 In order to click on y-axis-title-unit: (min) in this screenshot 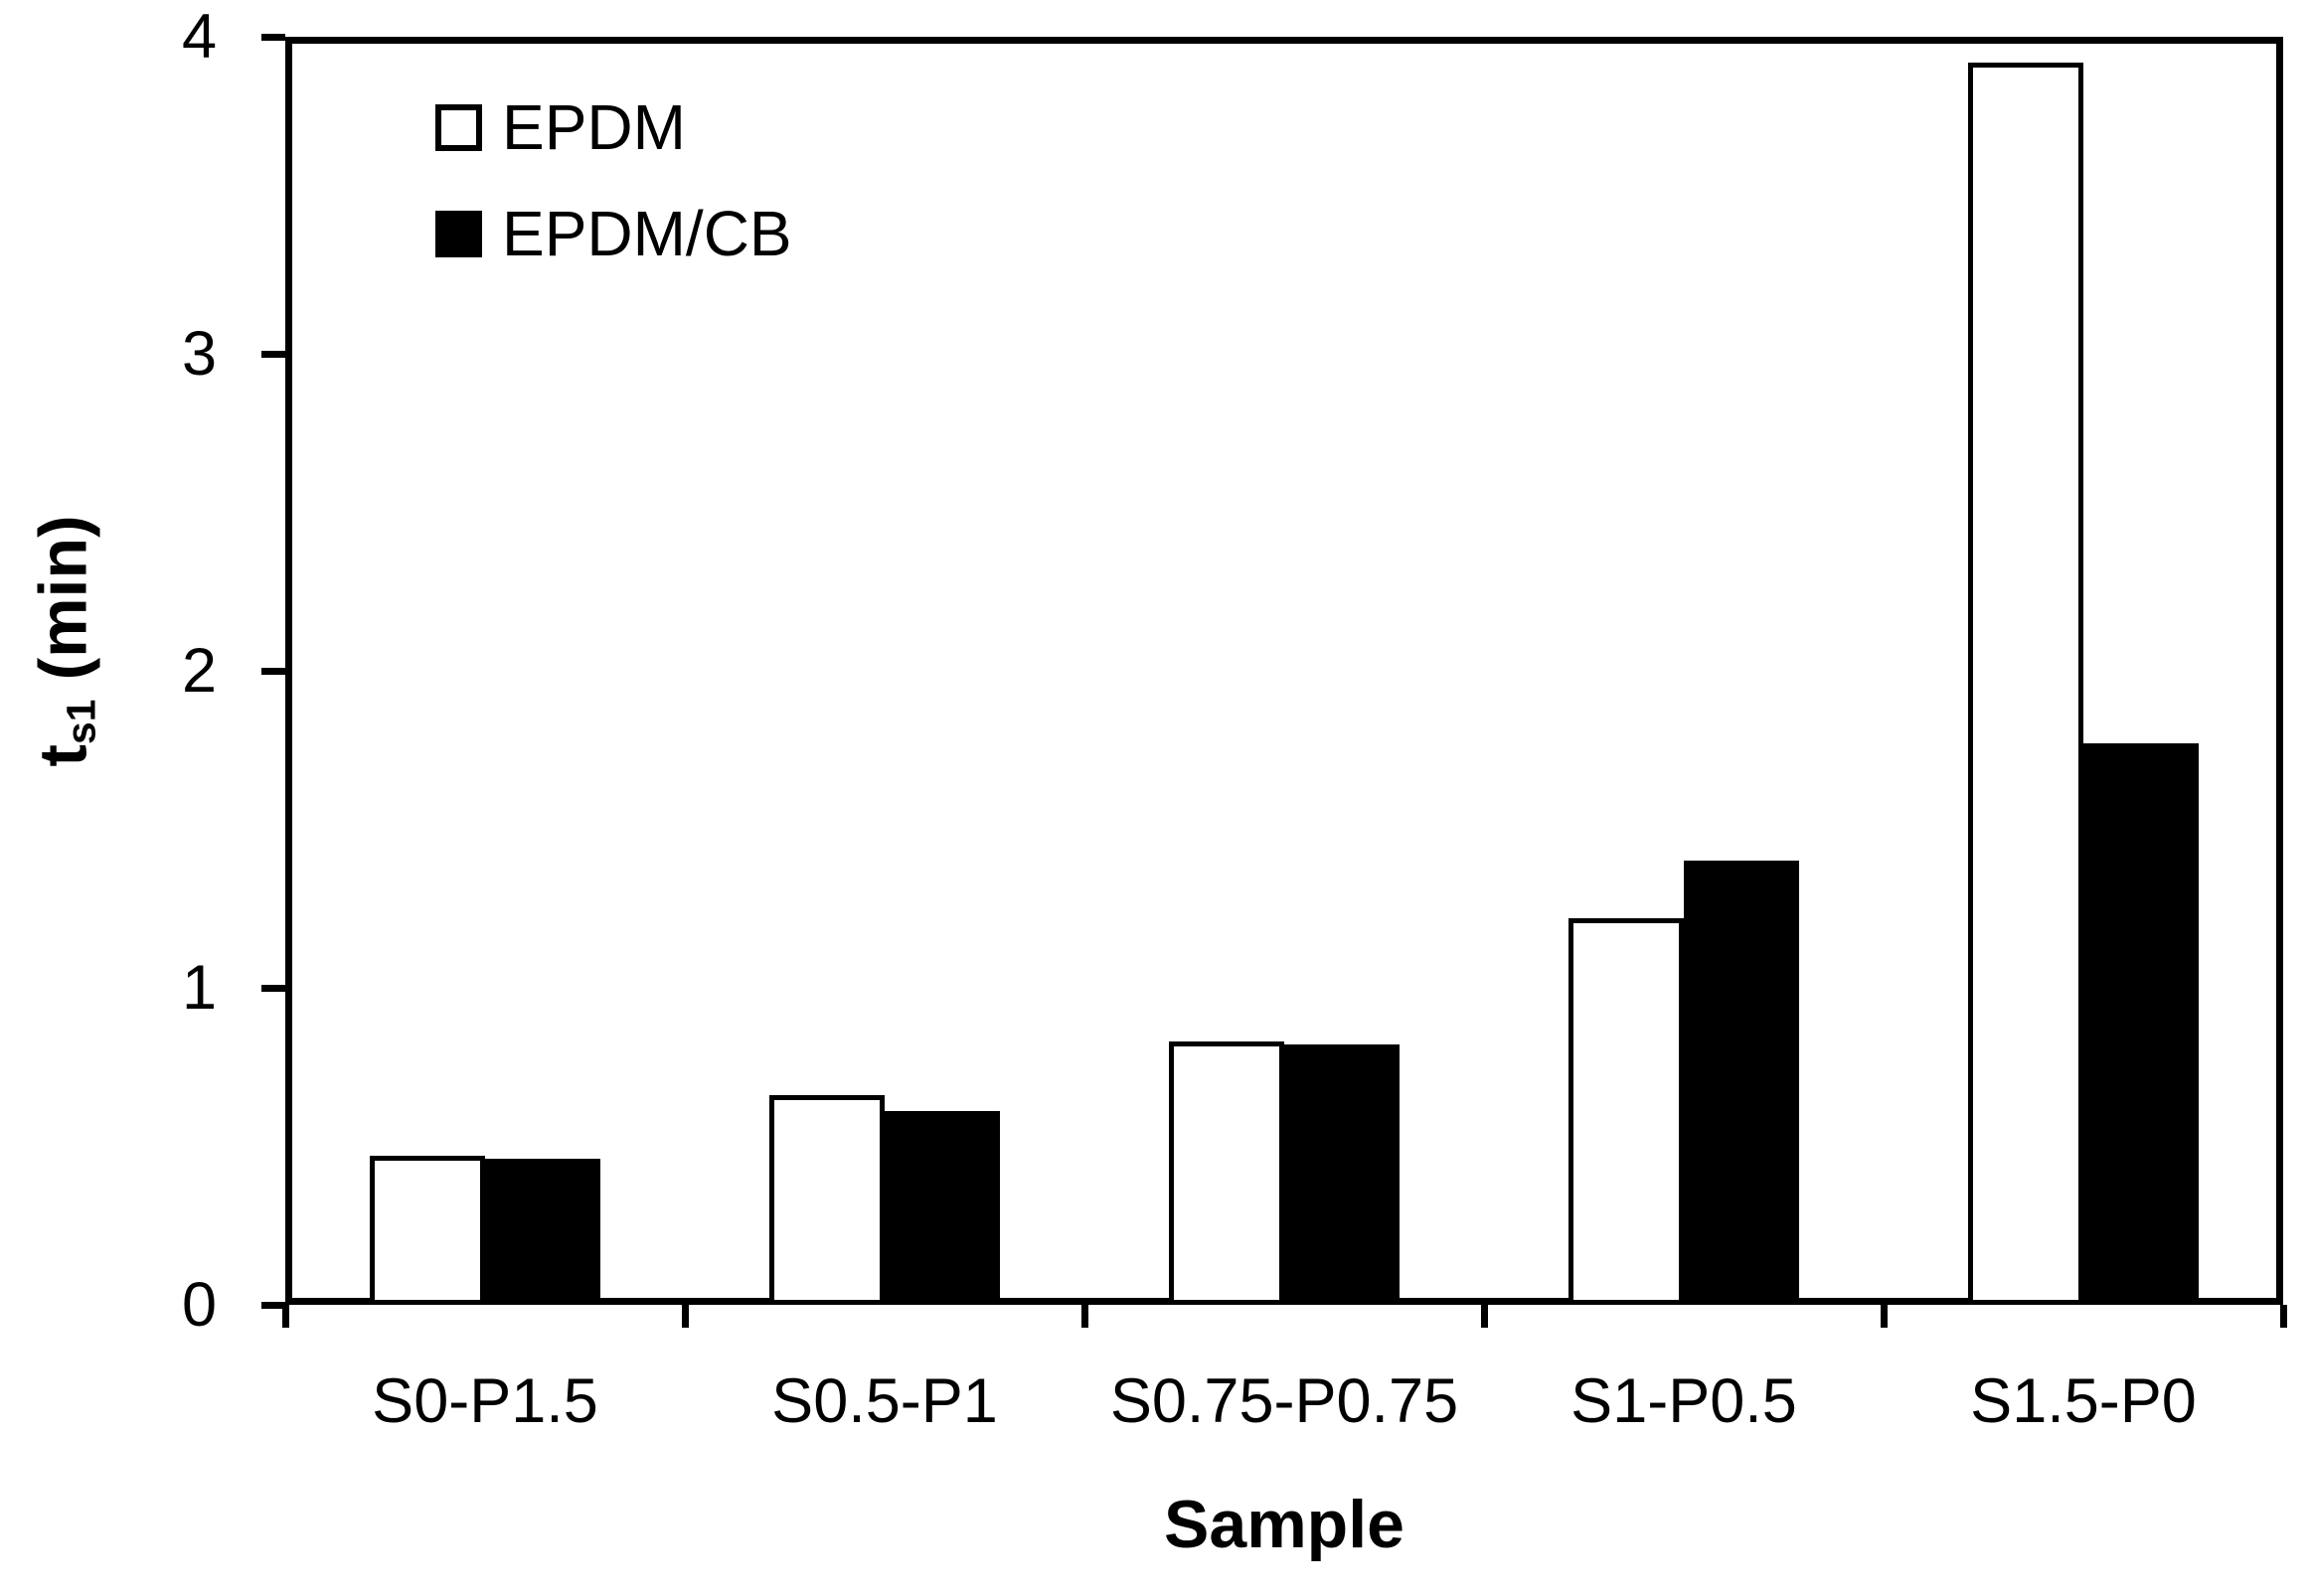, I will do `click(63, 598)`.